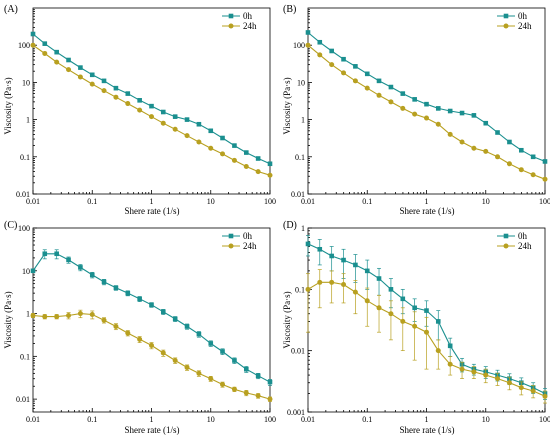  What do you see at coordinates (303, 120) in the screenshot?
I see `panel-b-ytick-label: 1` at bounding box center [303, 120].